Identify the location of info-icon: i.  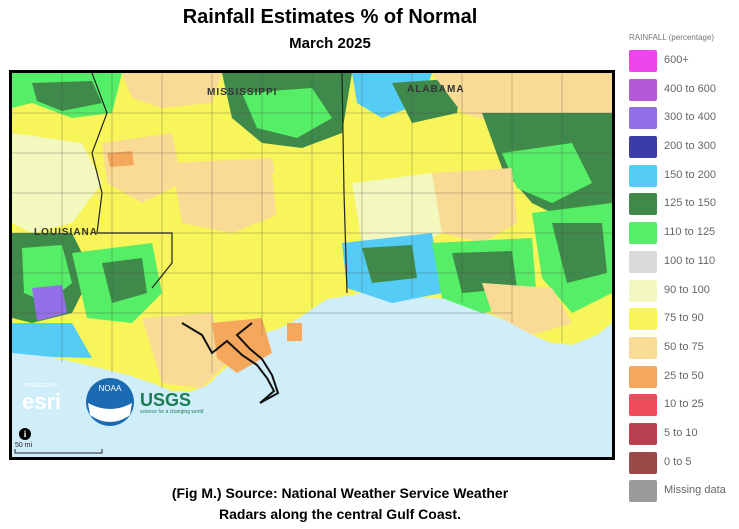
(25, 434).